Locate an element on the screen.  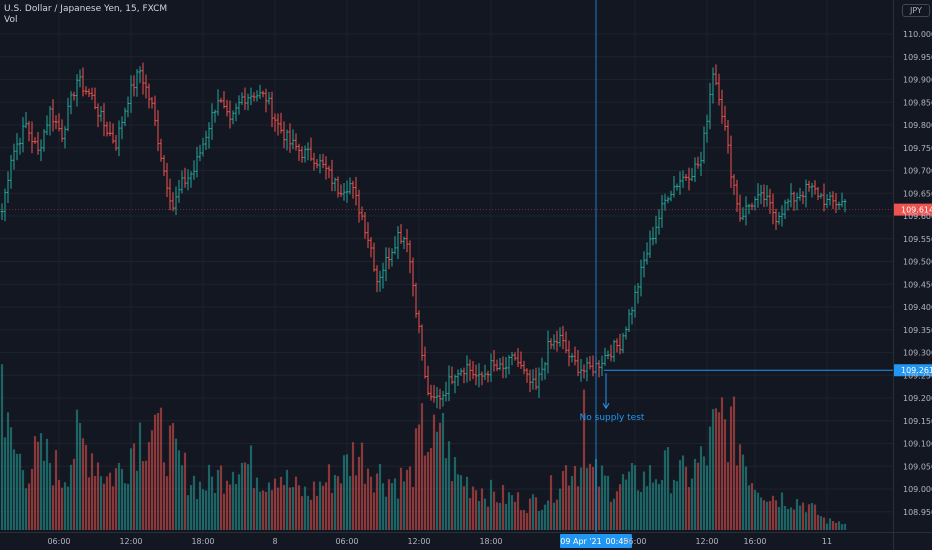
x-tick-label: 12:00 is located at coordinates (130, 541).